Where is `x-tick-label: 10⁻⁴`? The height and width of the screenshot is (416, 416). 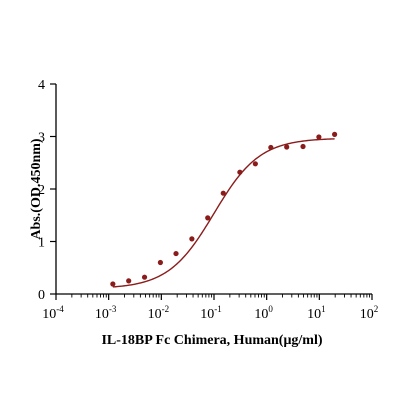 x-tick-label: 10⁻⁴ is located at coordinates (53, 313).